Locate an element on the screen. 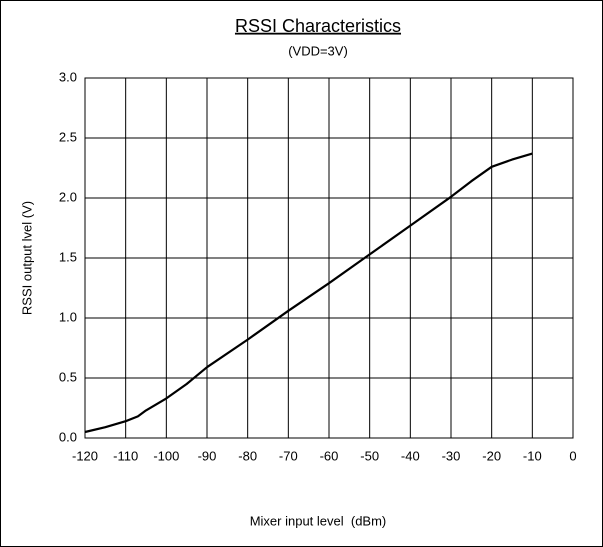 The width and height of the screenshot is (603, 547). x-tick-label: -60 is located at coordinates (329, 455).